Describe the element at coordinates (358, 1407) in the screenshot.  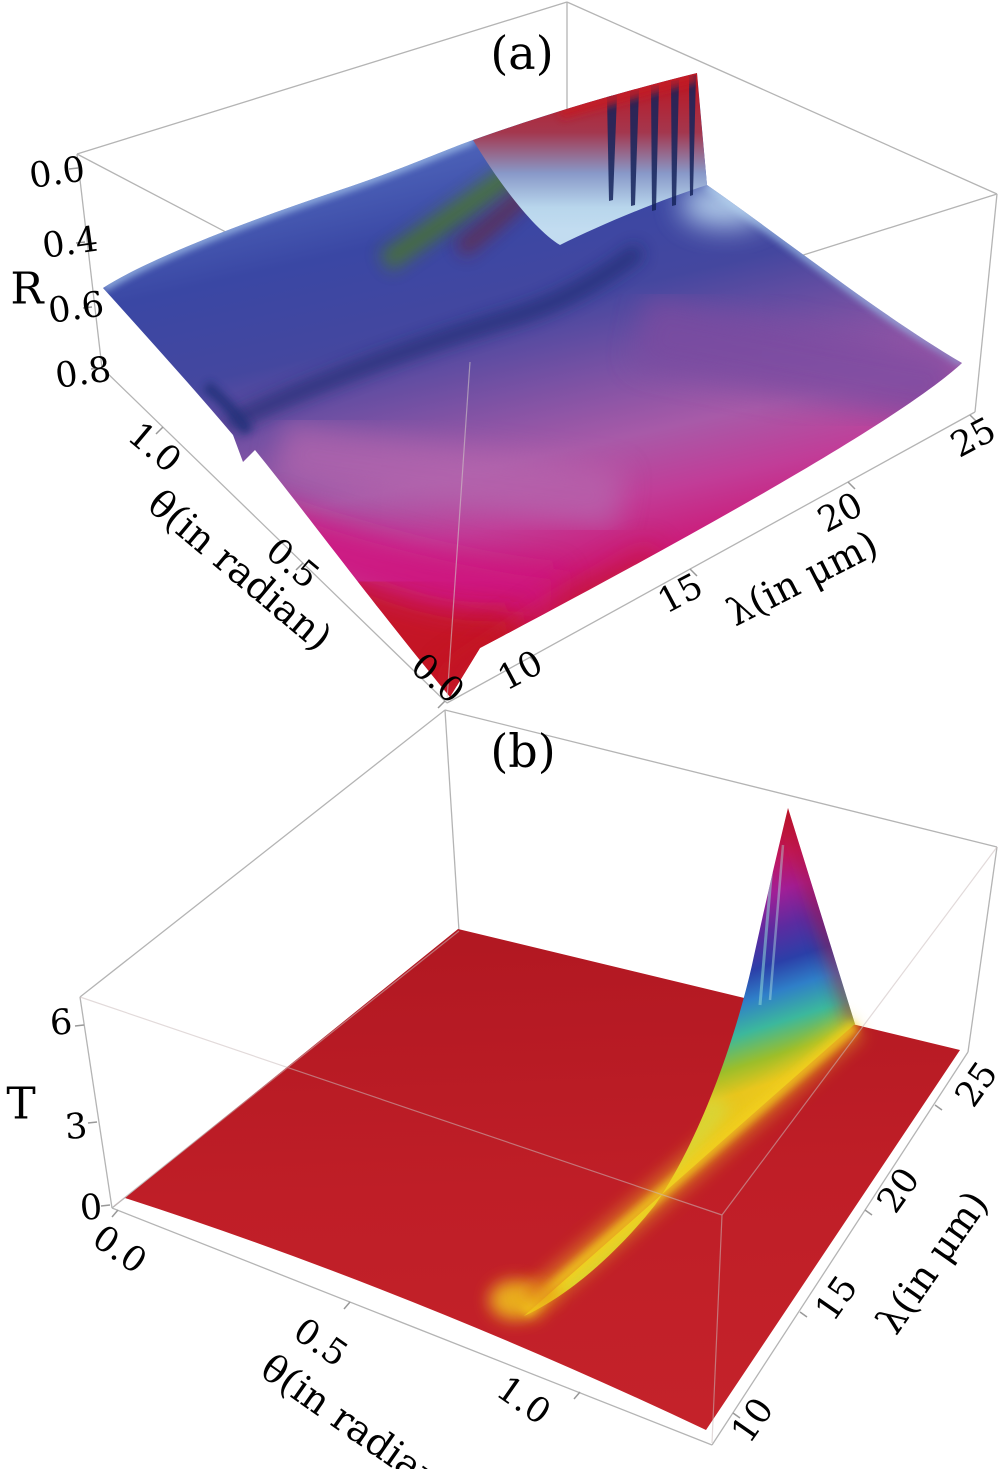
I see `x-axis-title-b: θ(in radian)` at that location.